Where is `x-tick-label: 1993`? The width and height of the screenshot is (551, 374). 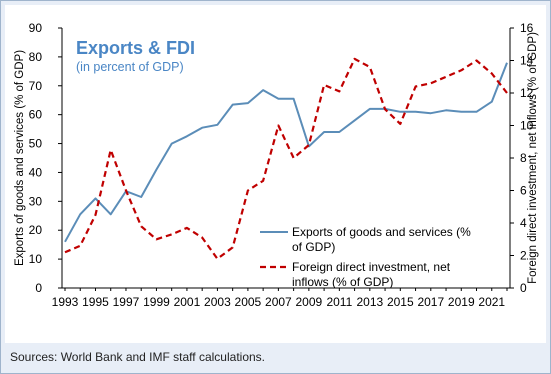 x-tick-label: 1993 is located at coordinates (65, 302).